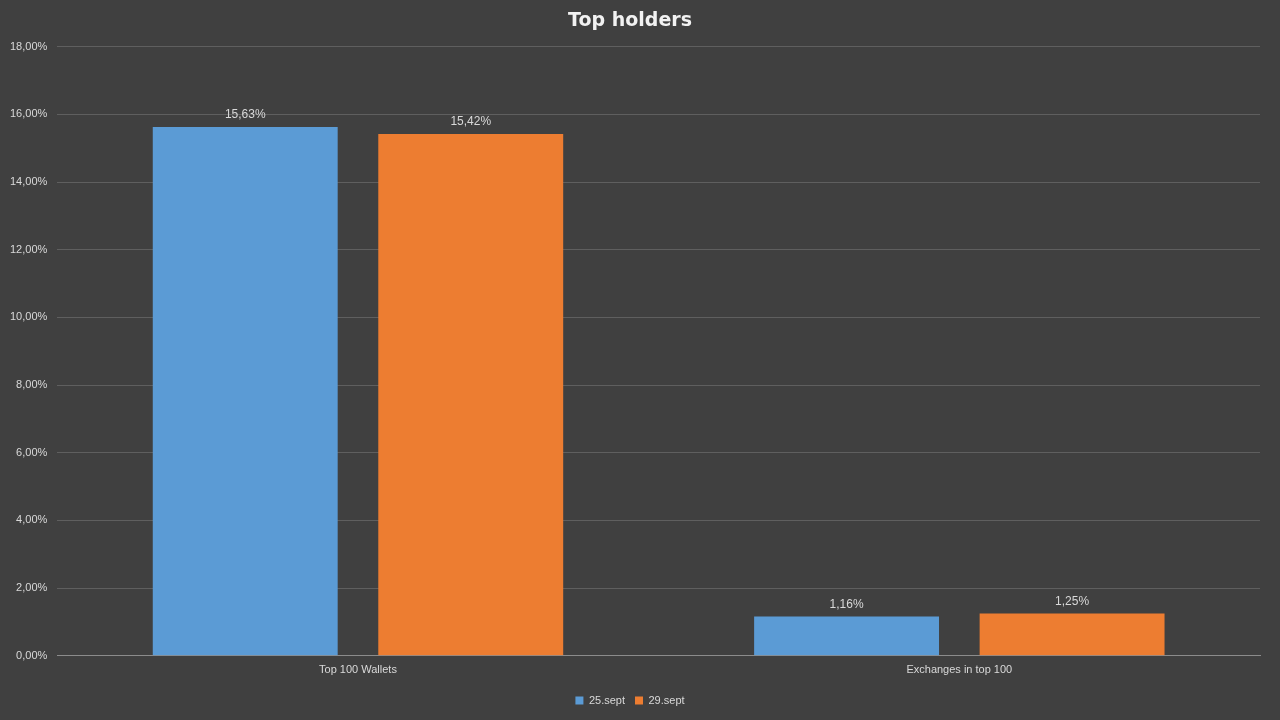 The height and width of the screenshot is (720, 1280). What do you see at coordinates (666, 699) in the screenshot?
I see `legend-label: 29.sept` at bounding box center [666, 699].